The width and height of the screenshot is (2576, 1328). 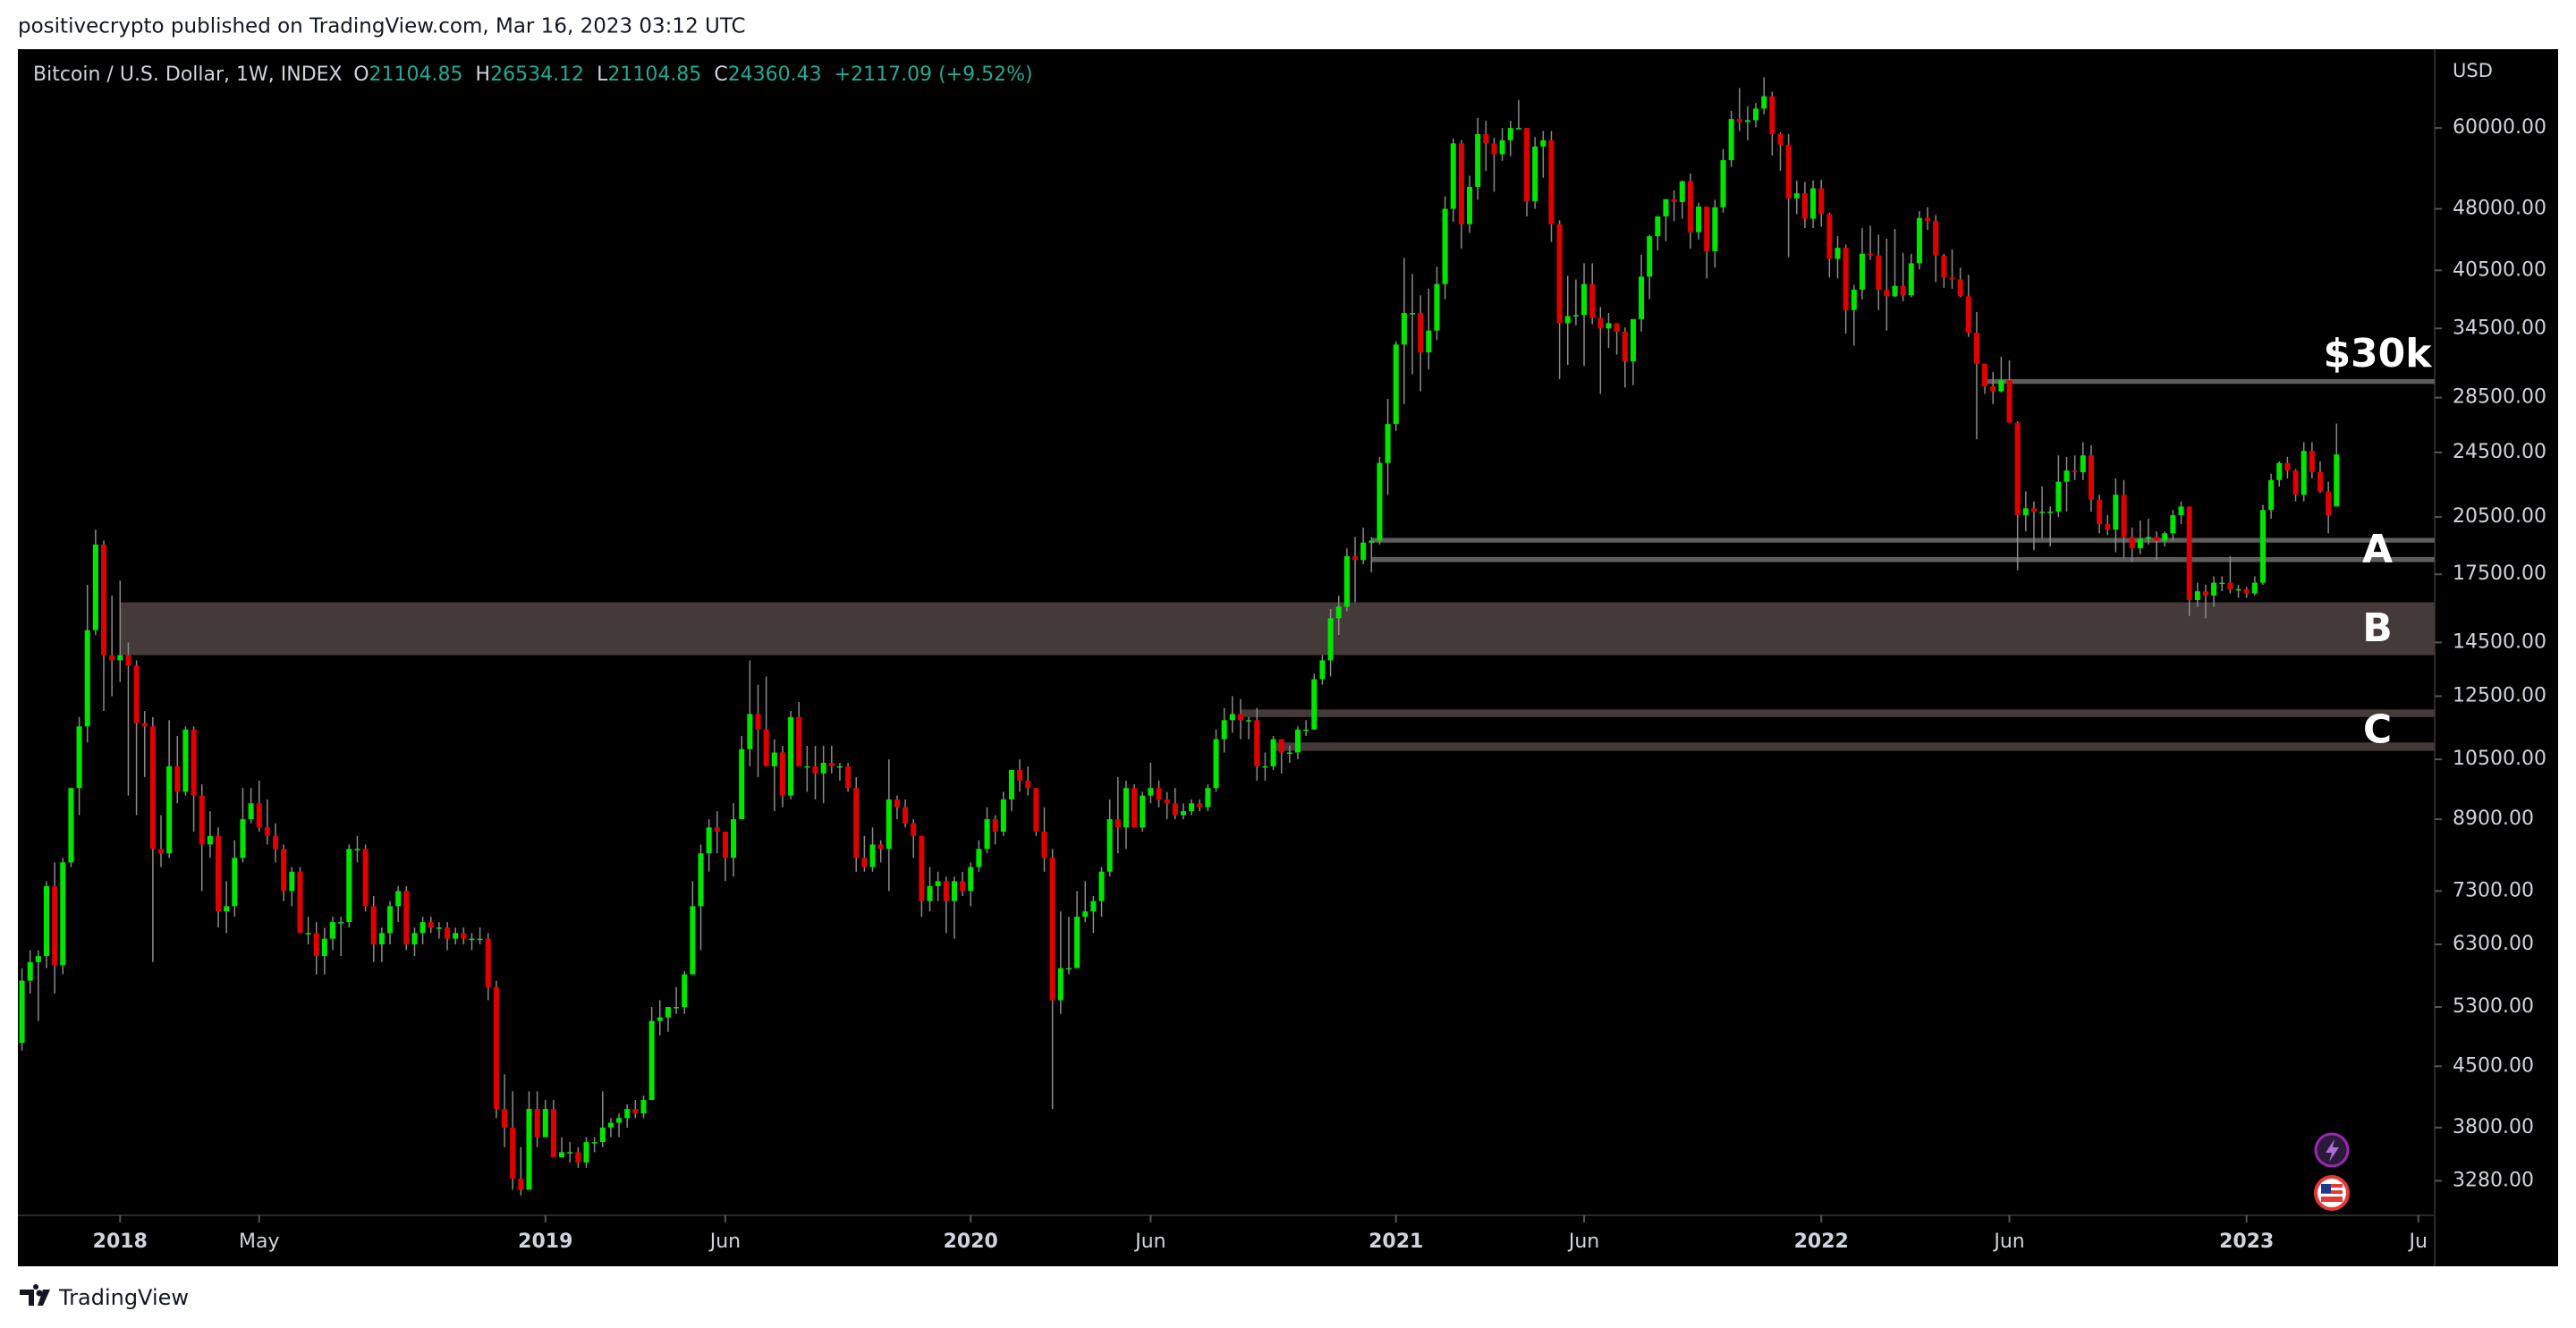 I want to click on y-tick-label: 28500.00, so click(x=2499, y=397).